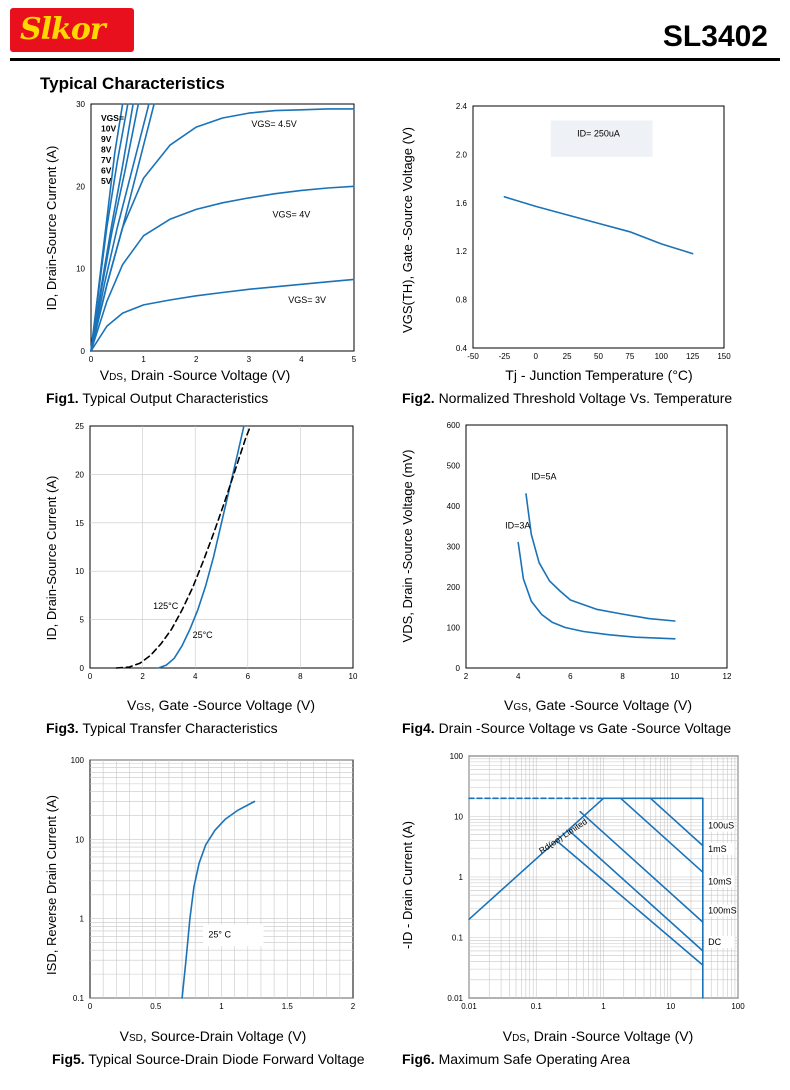 This screenshot has height=1090, width=790. I want to click on fig2-xlabel: Tj - Junction Temperature (°C), so click(598, 375).